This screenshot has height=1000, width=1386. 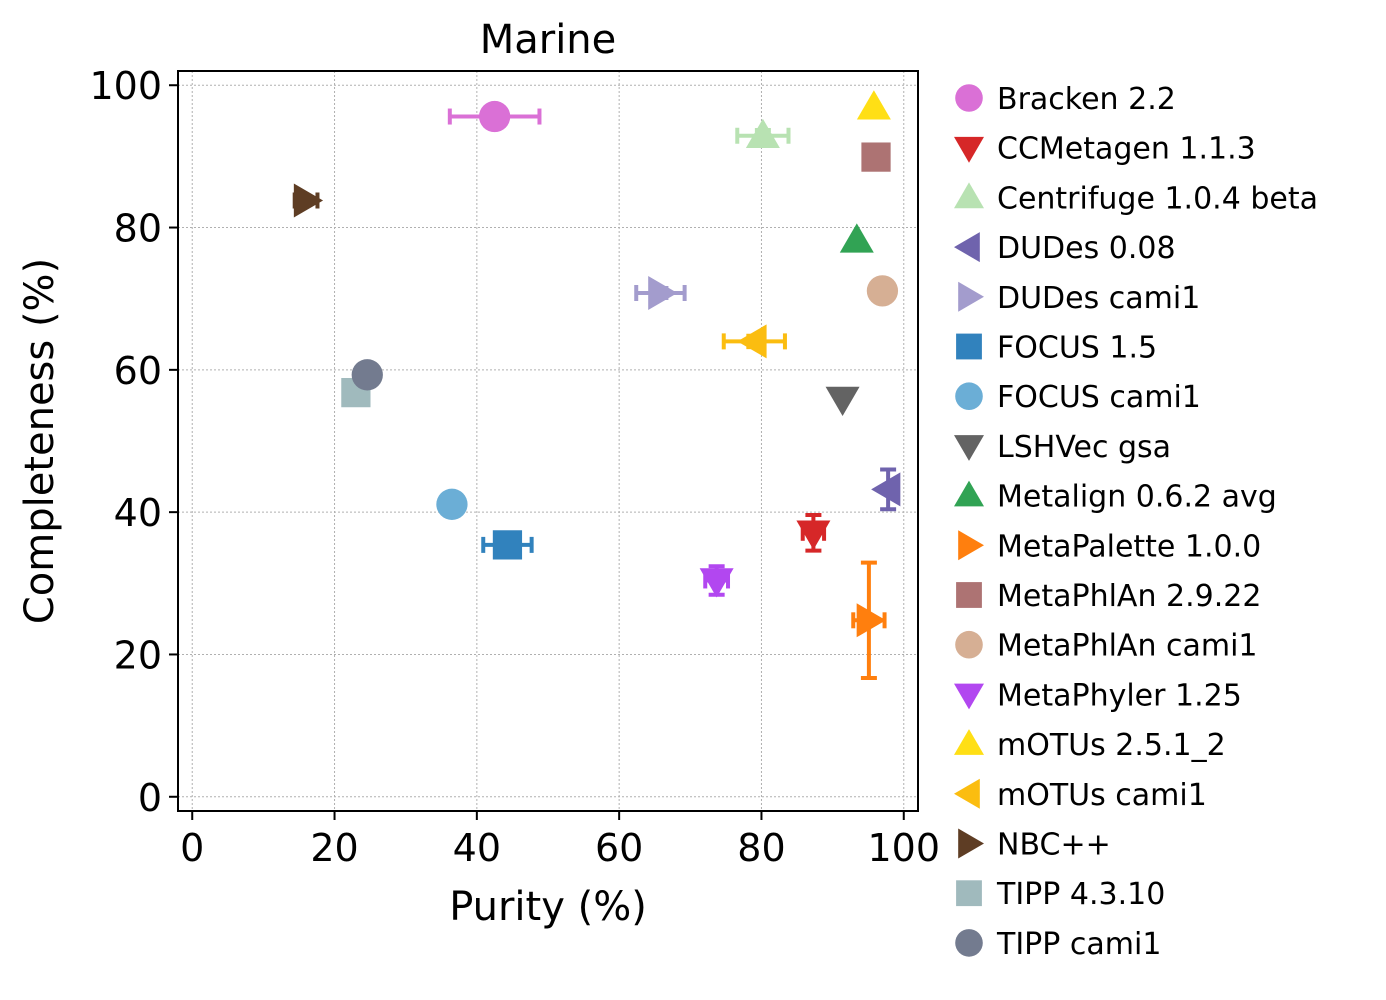 I want to click on legend-label: Metalign 0.6.2 avg, so click(x=1137, y=497).